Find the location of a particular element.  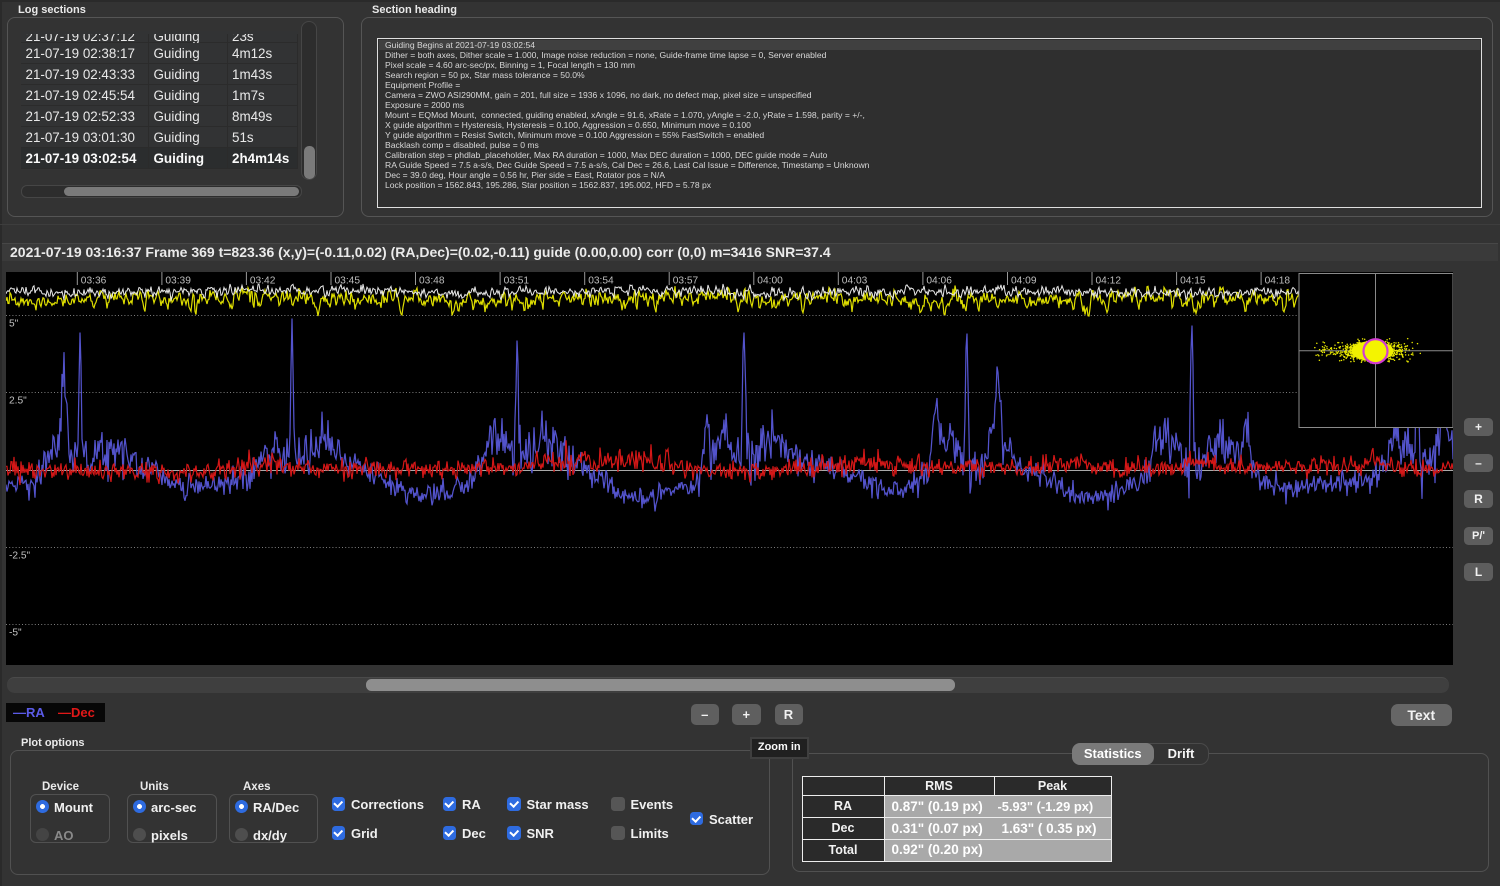

svg-text: 03:48 is located at coordinates (432, 280).